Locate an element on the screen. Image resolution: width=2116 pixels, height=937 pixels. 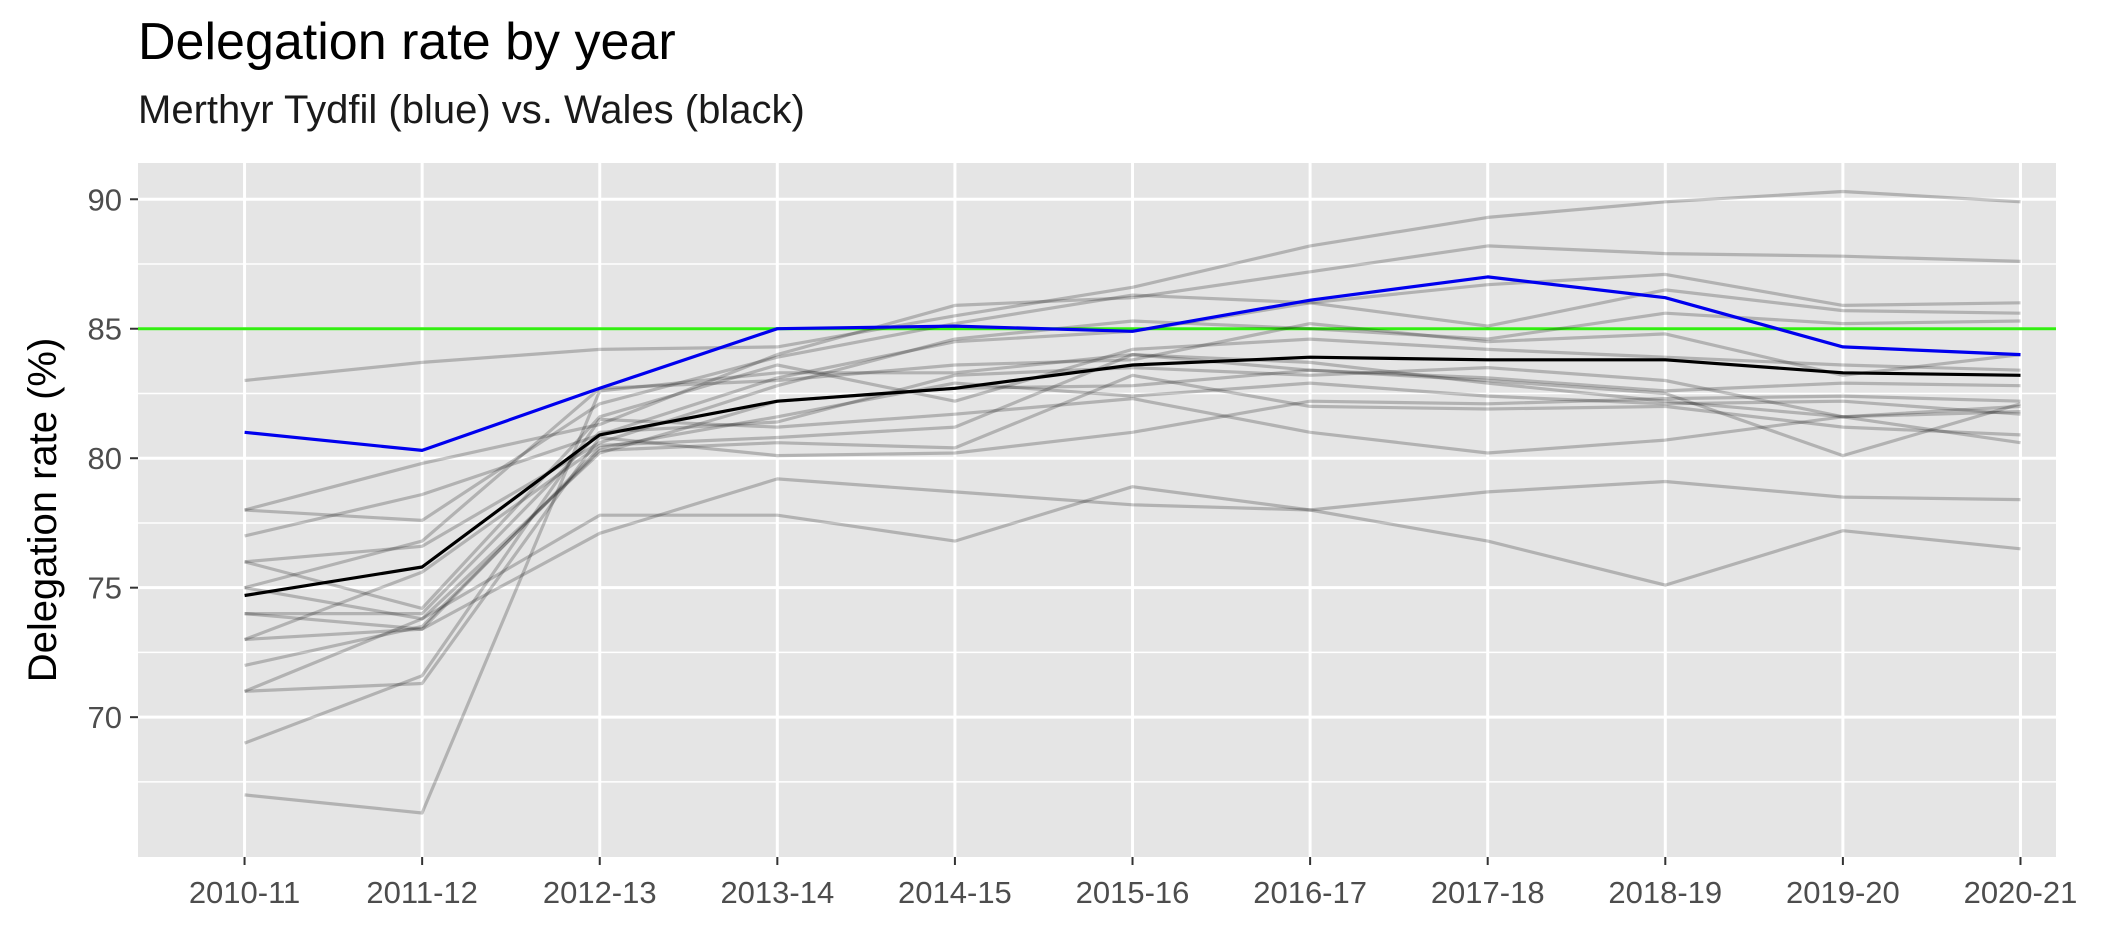
chart-subtitle: Merthyr Tydfil (blue) vs. Wales (black) is located at coordinates (471, 110).